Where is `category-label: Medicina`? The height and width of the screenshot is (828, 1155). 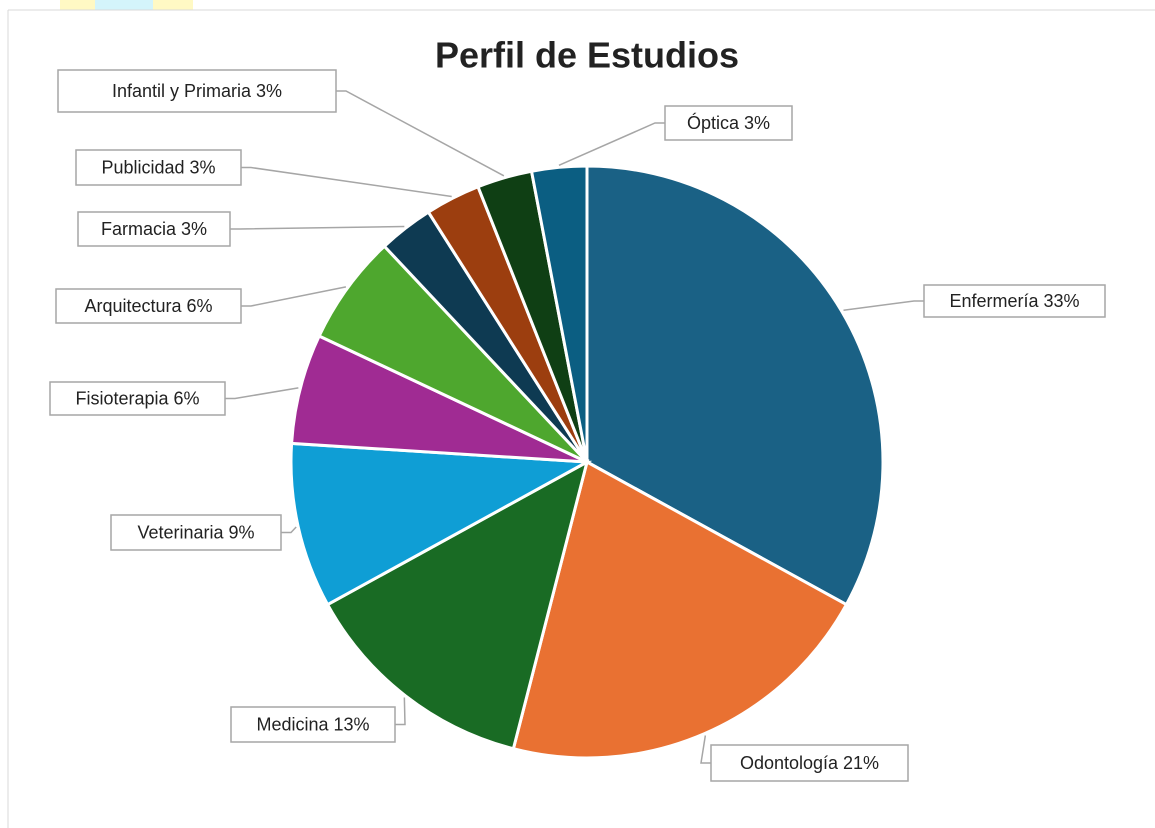 category-label: Medicina is located at coordinates (292, 724).